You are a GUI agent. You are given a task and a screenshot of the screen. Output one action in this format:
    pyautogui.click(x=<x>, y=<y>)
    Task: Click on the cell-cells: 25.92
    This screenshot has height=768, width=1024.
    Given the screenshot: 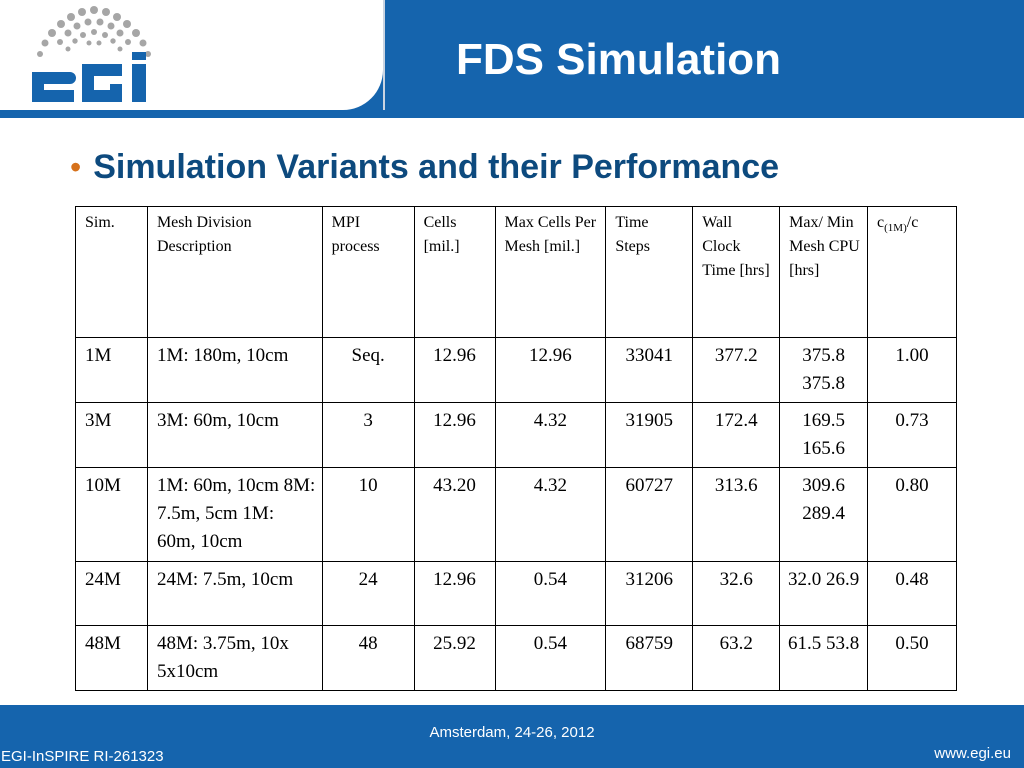 What is the action you would take?
    pyautogui.click(x=454, y=658)
    